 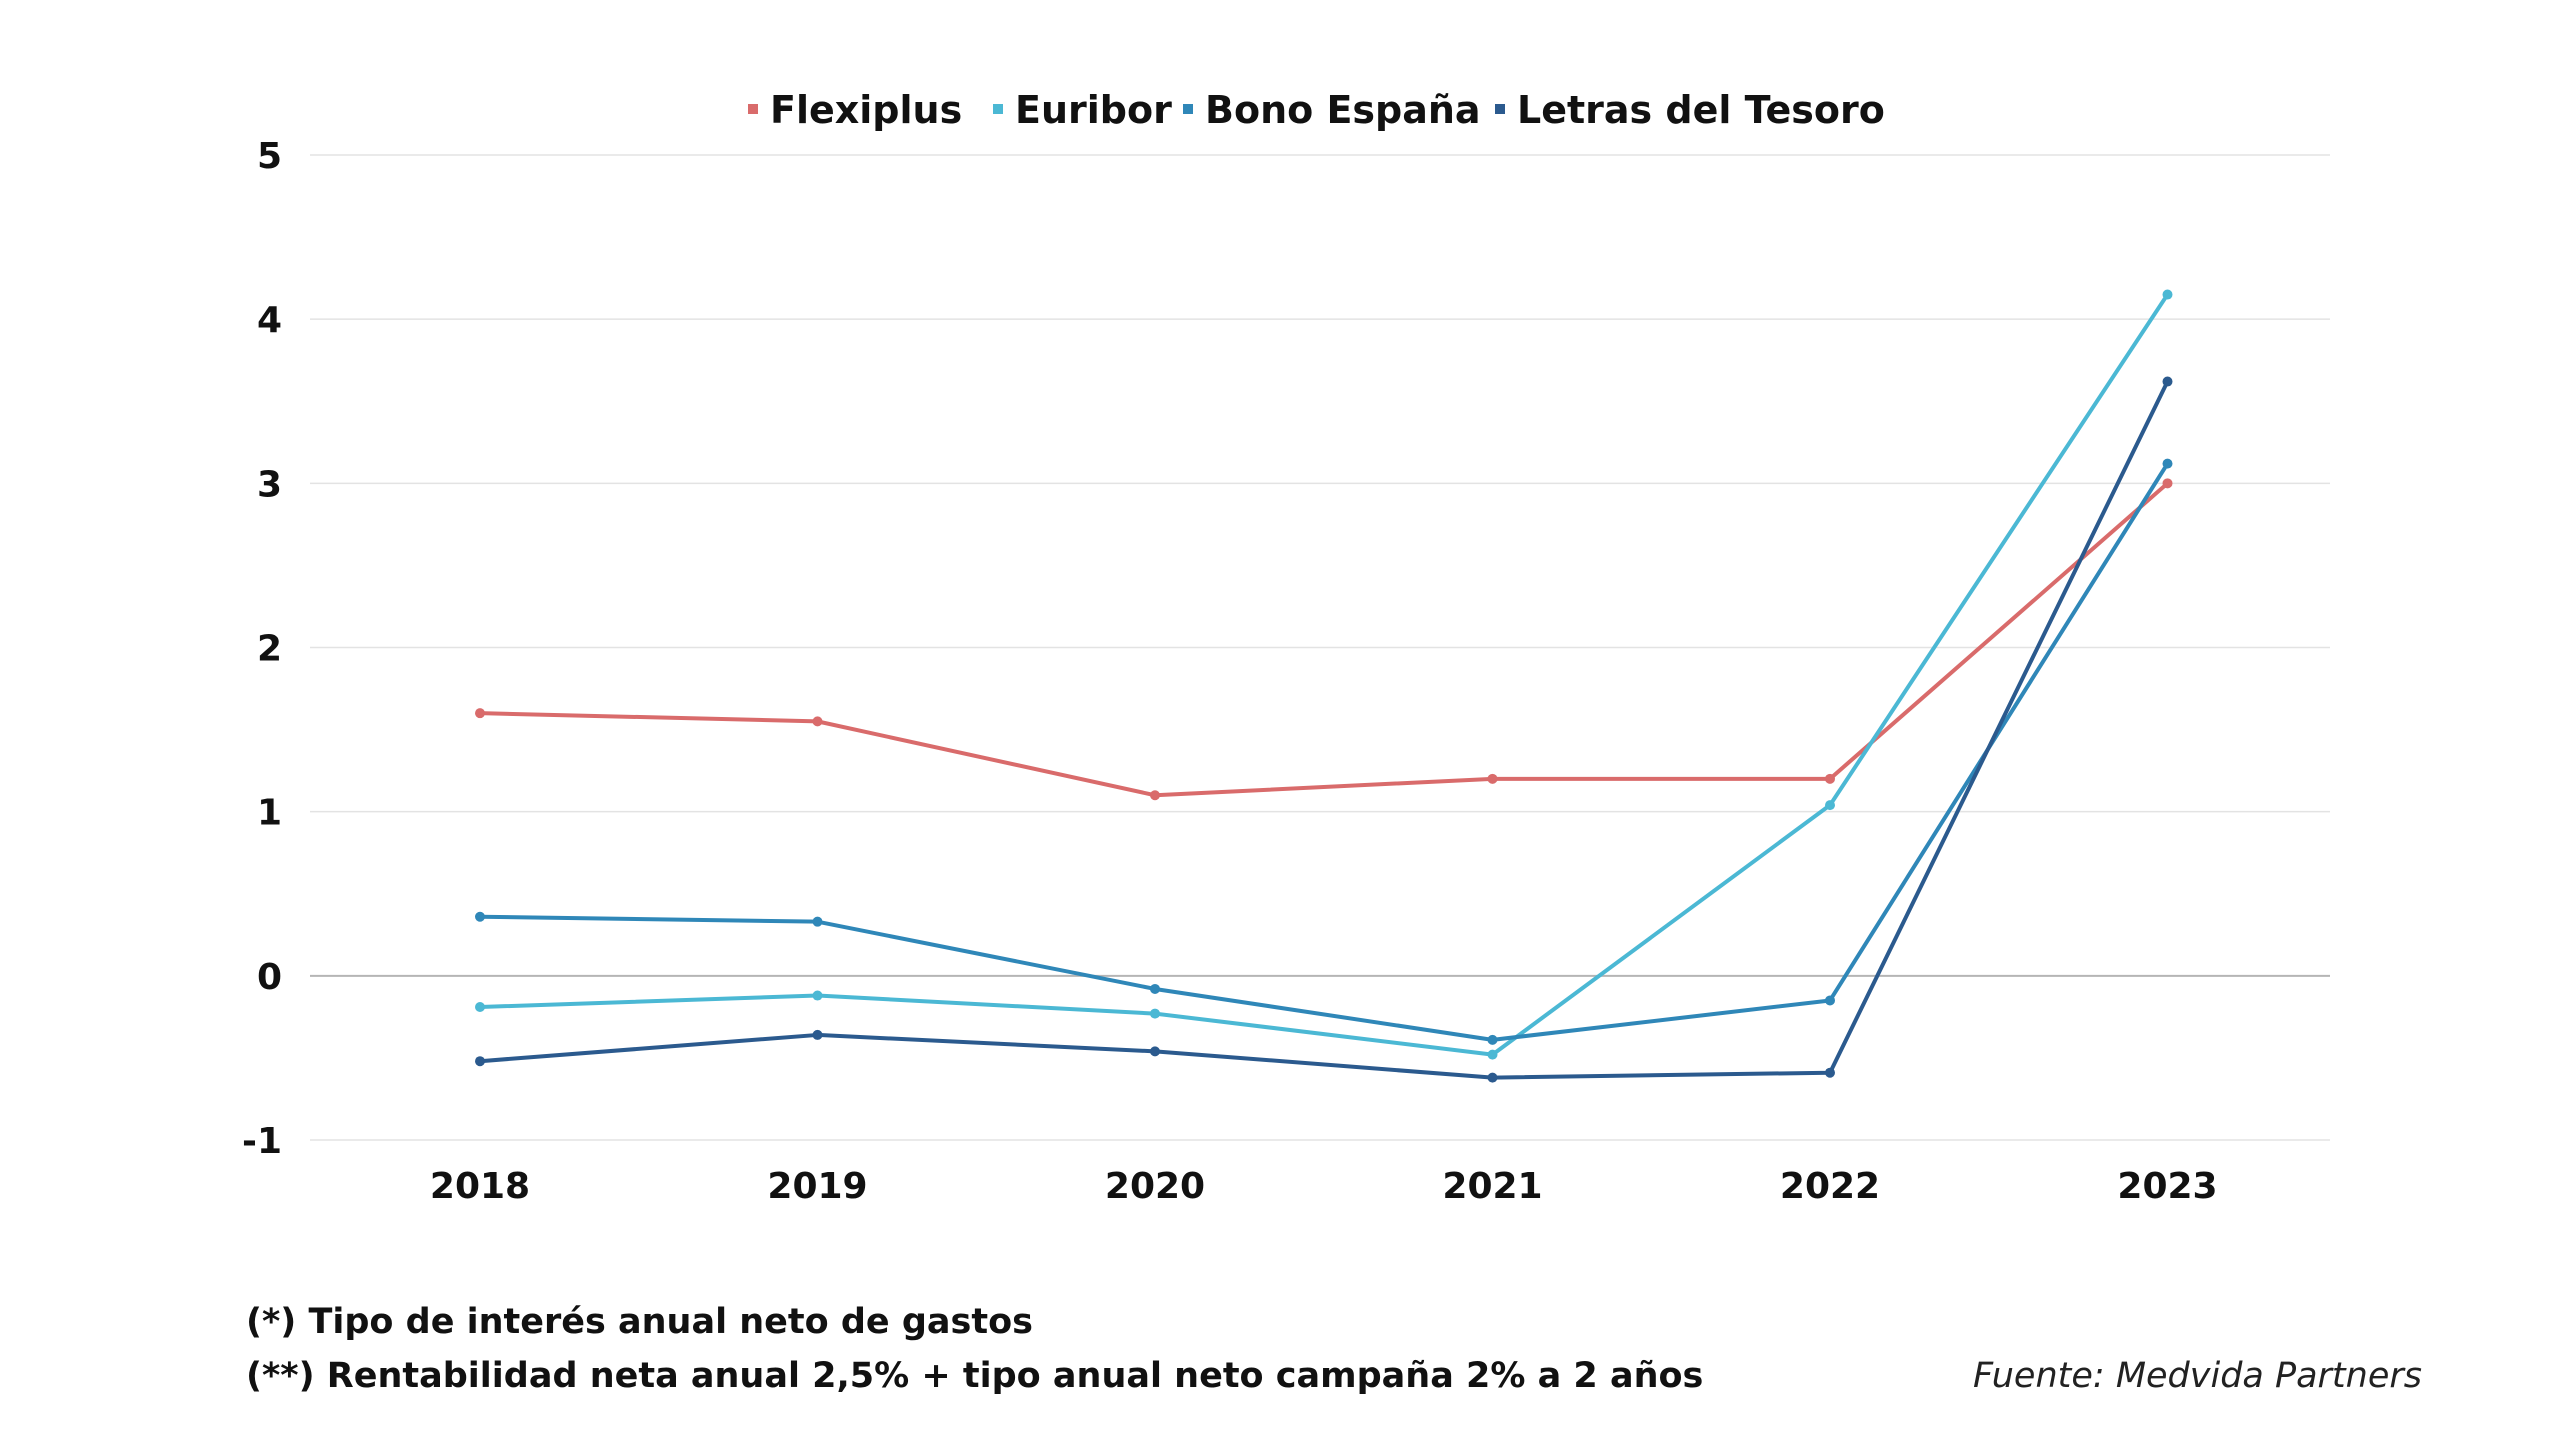 I want to click on legend-item-letras-del-tesoro: Letras del Tesoro, so click(x=1690, y=110).